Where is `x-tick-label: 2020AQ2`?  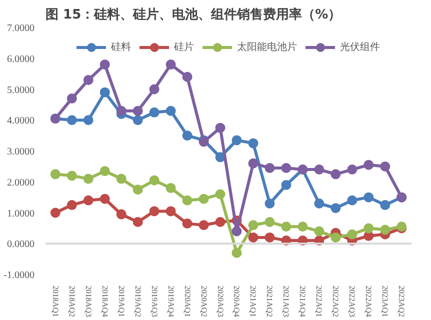 x-tick-label: 2020AQ2 is located at coordinates (203, 302).